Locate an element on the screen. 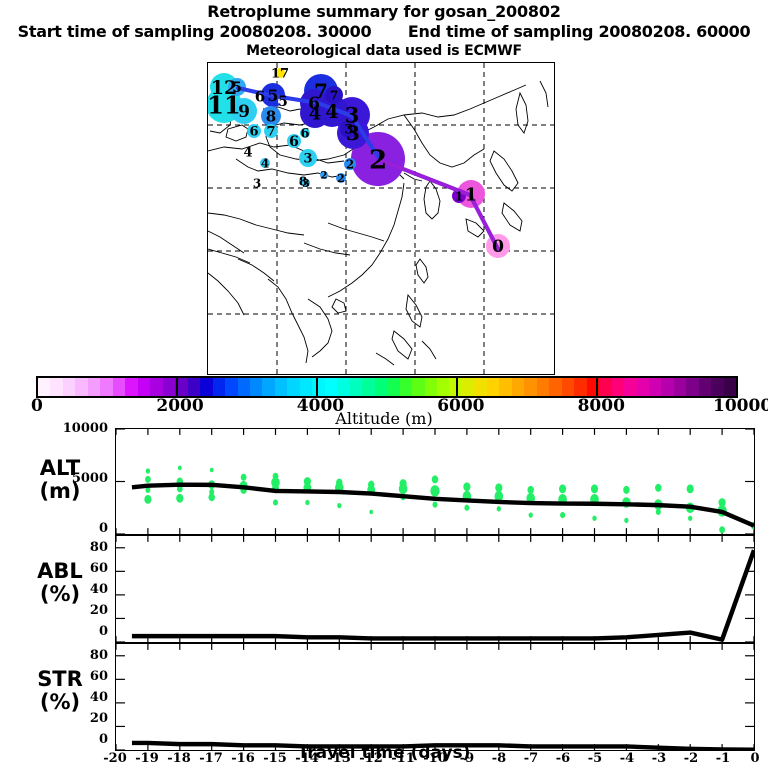 Image resolution: width=768 pixels, height=773 pixels. altitude-mean-line is located at coordinates (442, 505).